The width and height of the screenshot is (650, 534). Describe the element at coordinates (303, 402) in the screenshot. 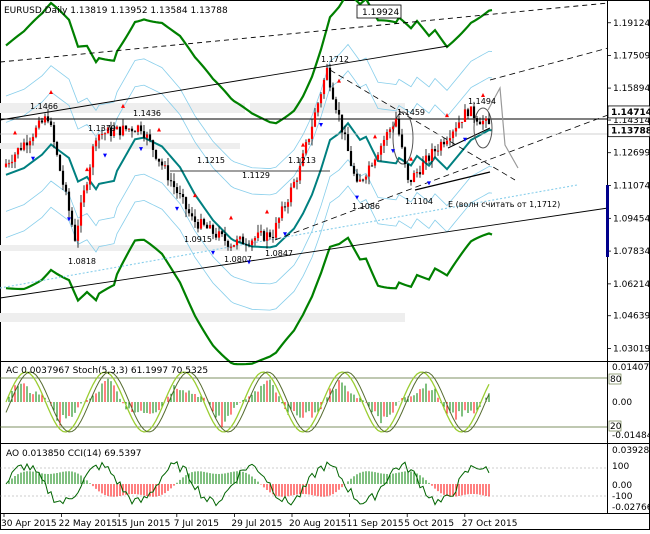

I see `stochastic-panel` at that location.